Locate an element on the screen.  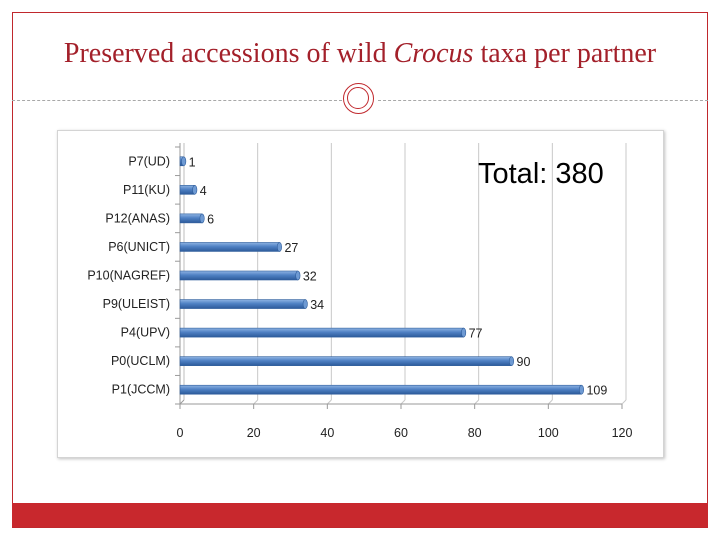
category-label: P1(JCCM) is located at coordinates (141, 390).